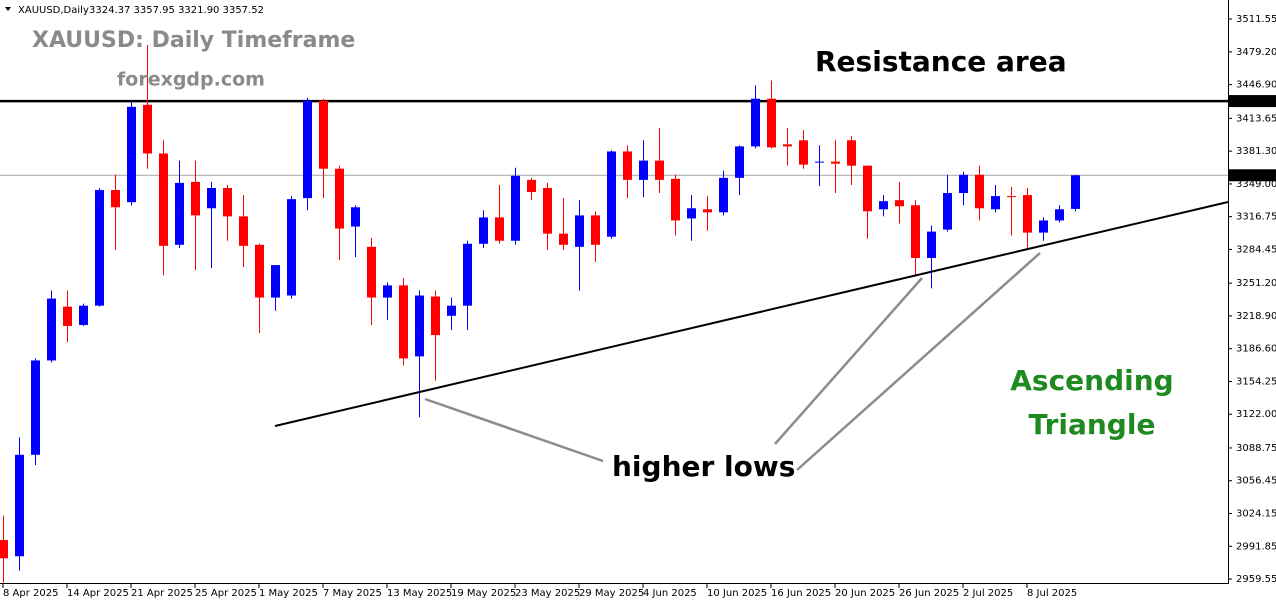 The width and height of the screenshot is (1276, 604). Describe the element at coordinates (1256, 217) in the screenshot. I see `y-tick-label: 3316.75` at that location.